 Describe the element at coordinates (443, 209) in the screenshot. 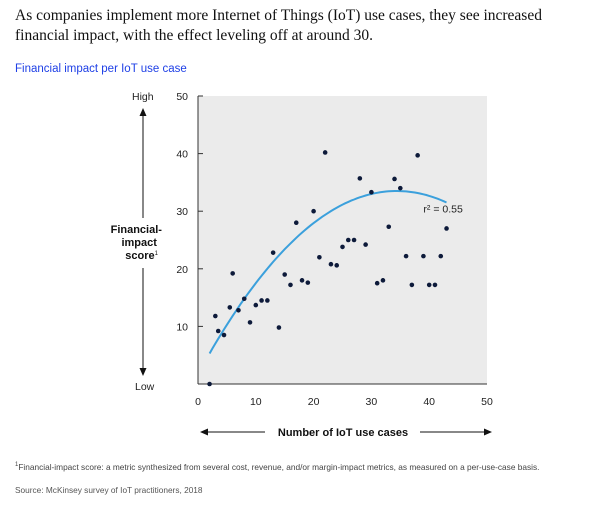

I see `r-squared-annotation: r² = 0.55` at that location.